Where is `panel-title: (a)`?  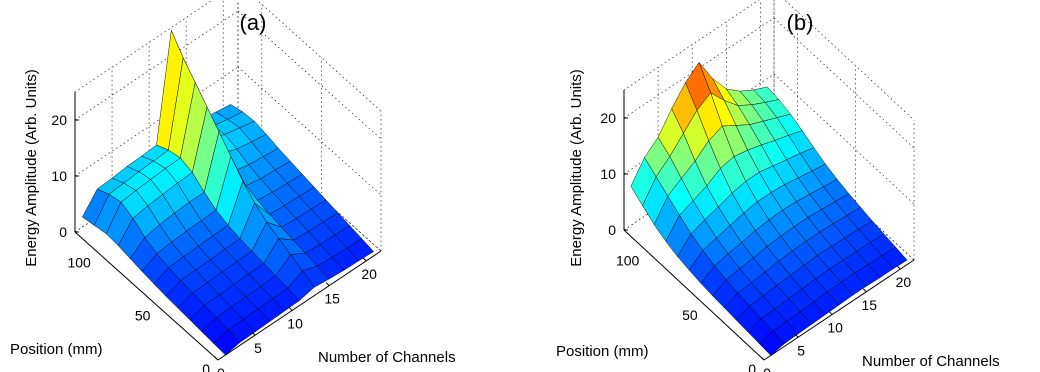
panel-title: (a) is located at coordinates (253, 22).